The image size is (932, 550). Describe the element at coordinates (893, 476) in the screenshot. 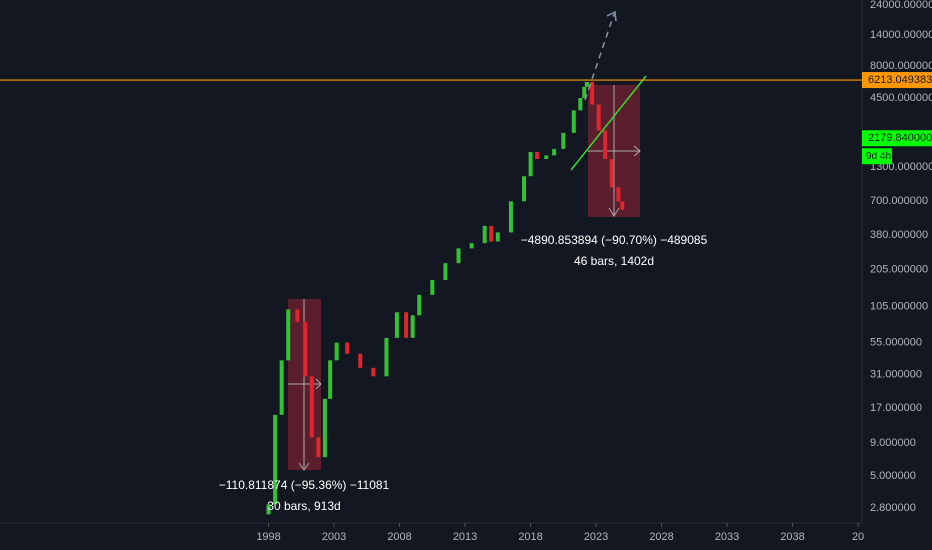

I see `y-tick-label: 5.000000` at that location.